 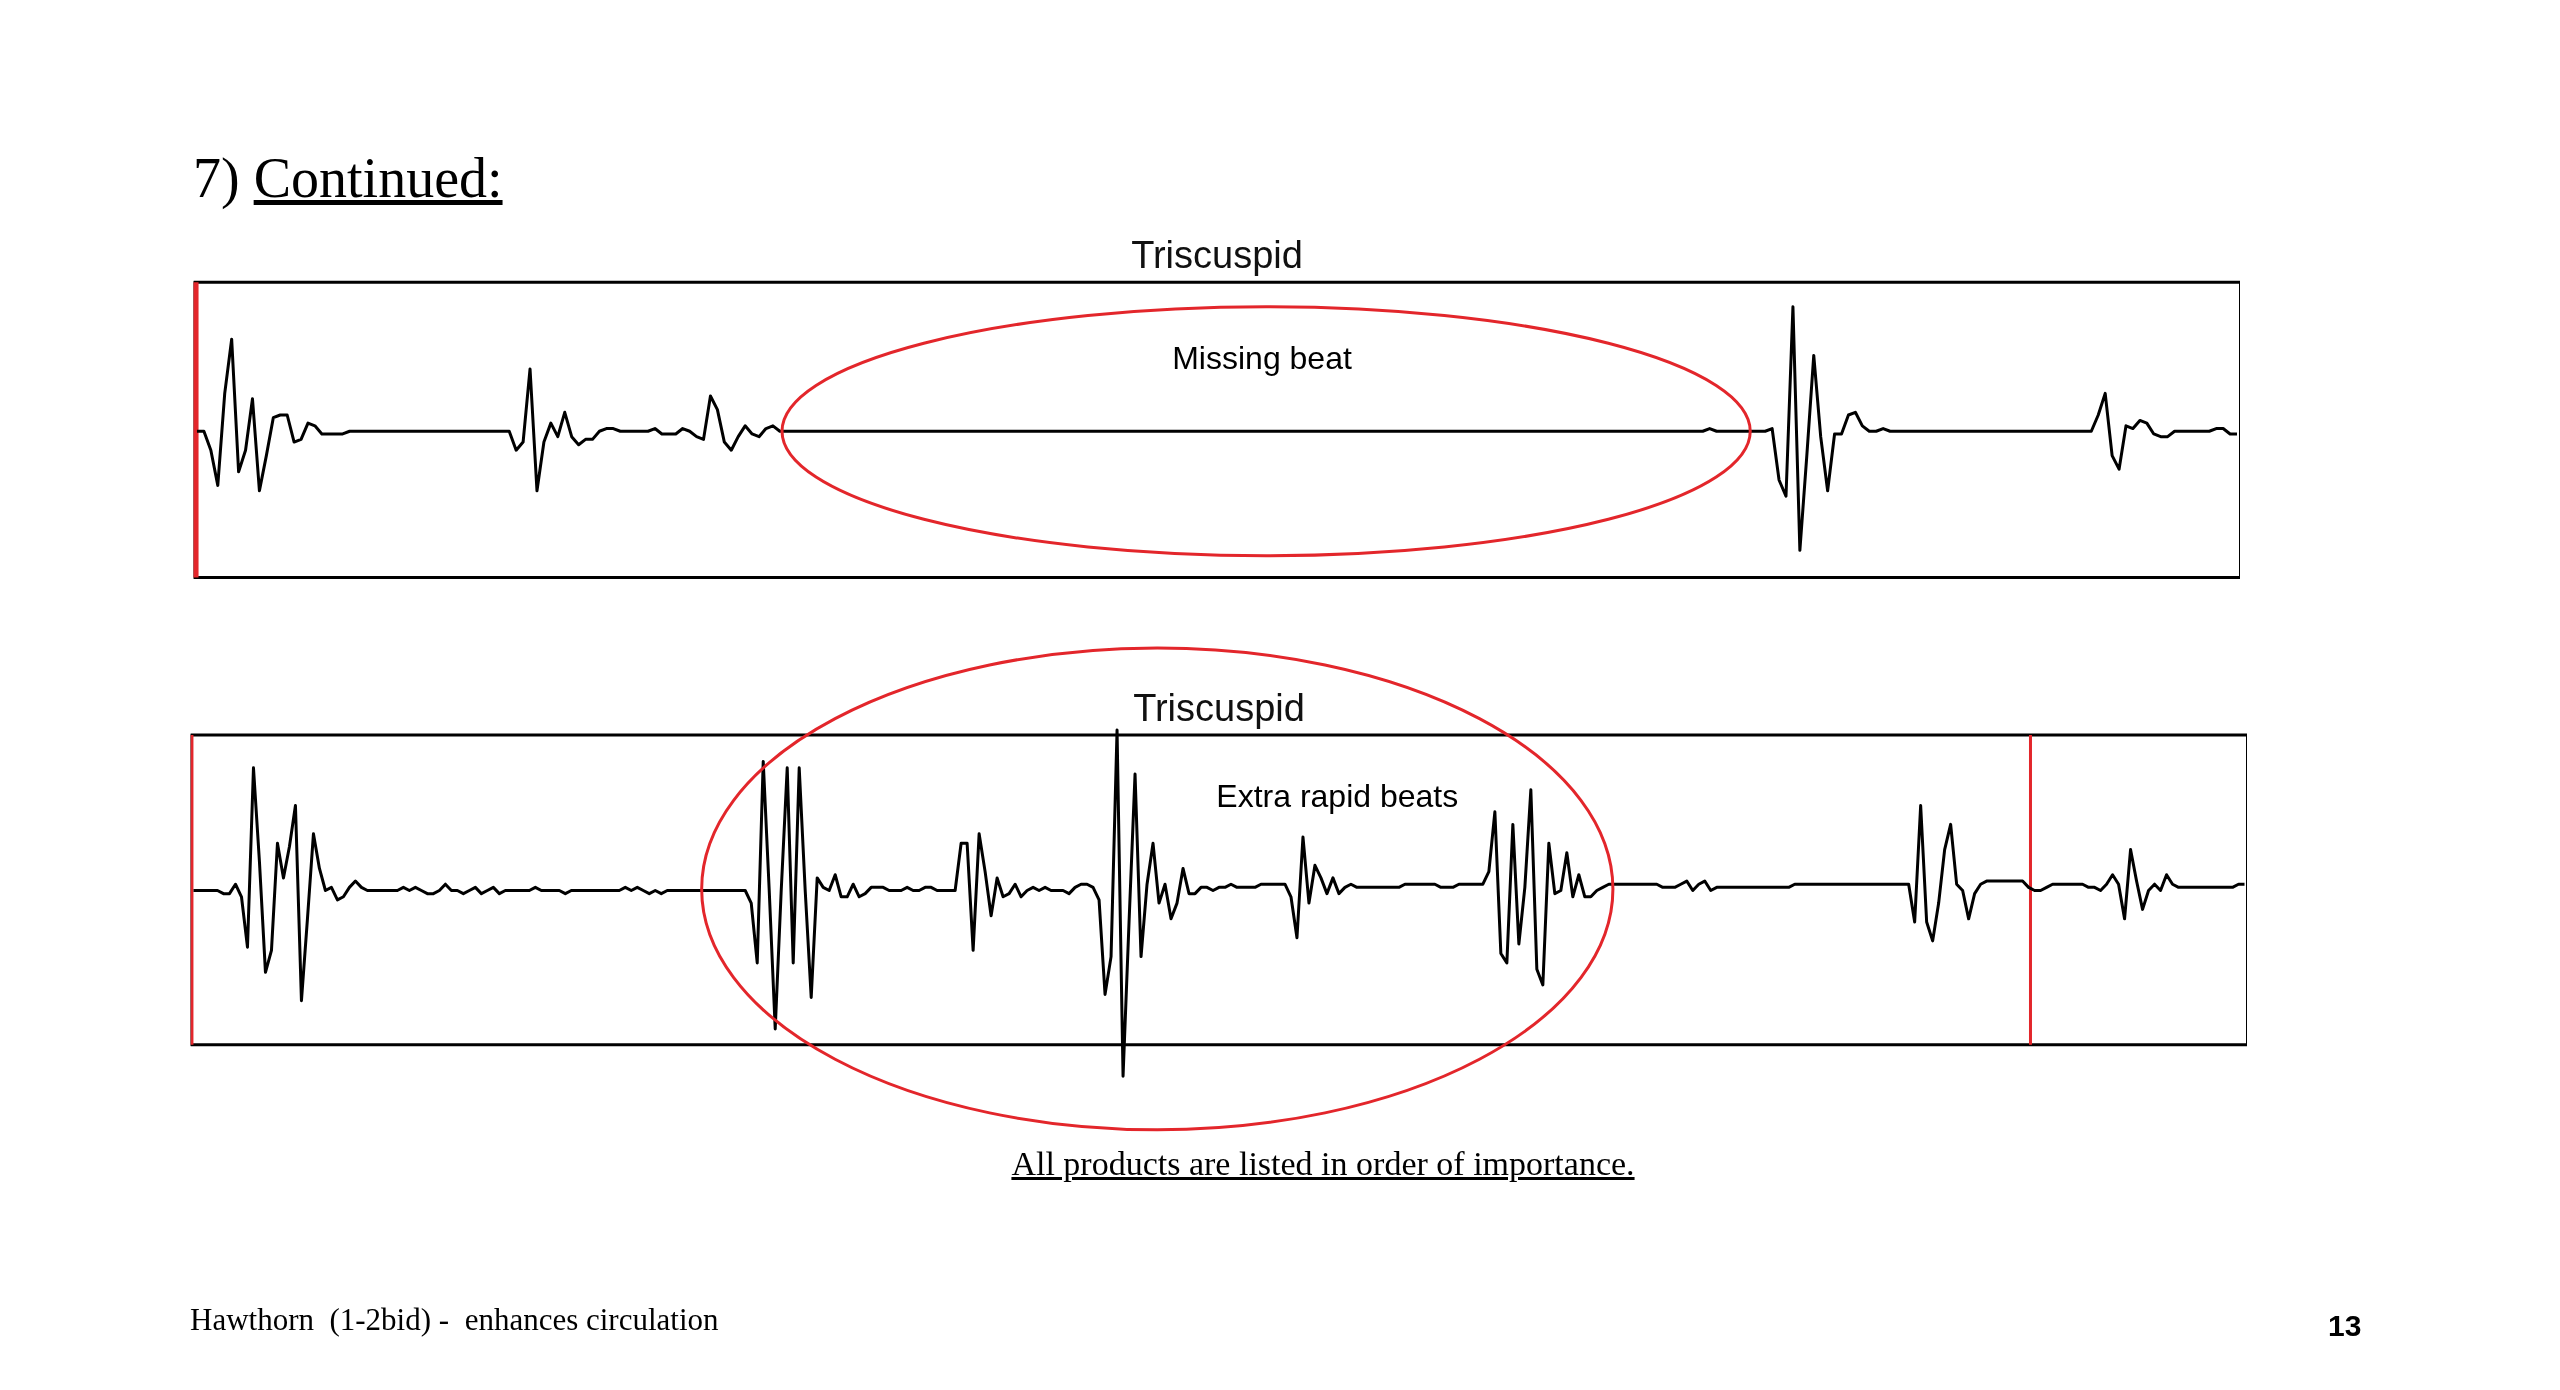 I want to click on text: 13, so click(x=2345, y=1325).